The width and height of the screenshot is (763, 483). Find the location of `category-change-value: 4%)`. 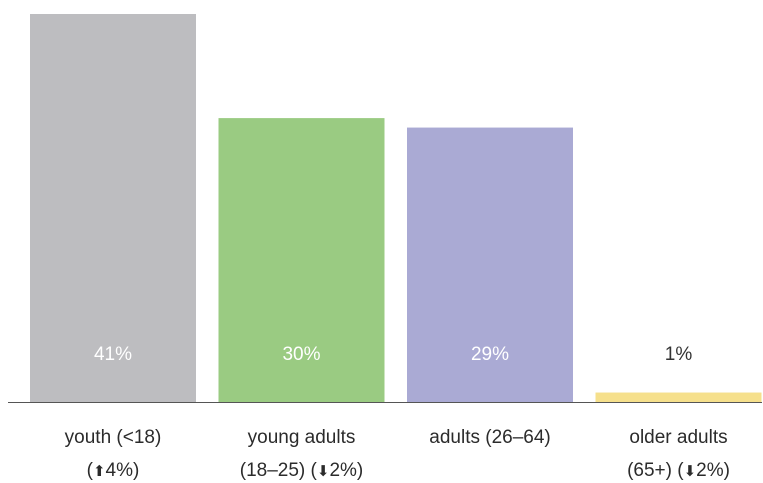

category-change-value: 4%) is located at coordinates (123, 470).